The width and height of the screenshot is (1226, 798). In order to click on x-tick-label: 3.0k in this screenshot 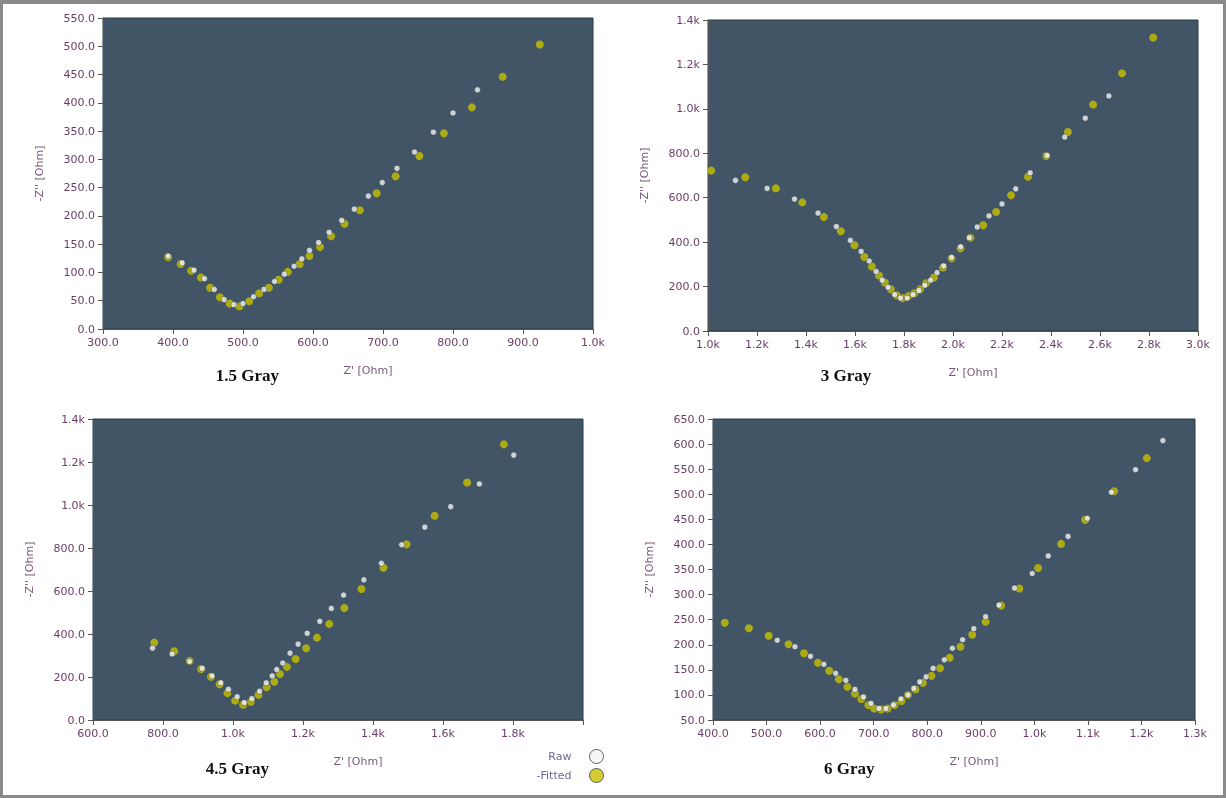, I will do `click(1198, 344)`.